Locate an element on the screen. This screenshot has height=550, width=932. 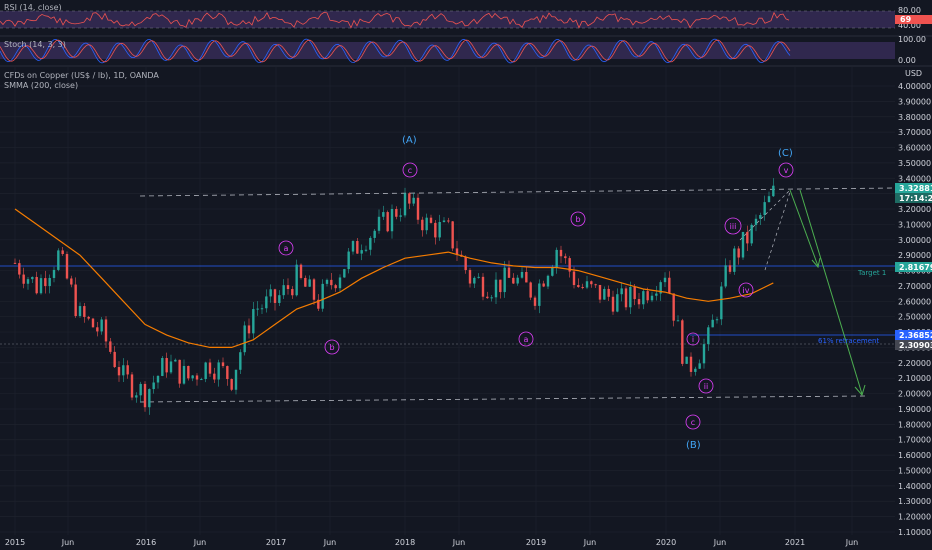
svg-text: iv is located at coordinates (746, 290).